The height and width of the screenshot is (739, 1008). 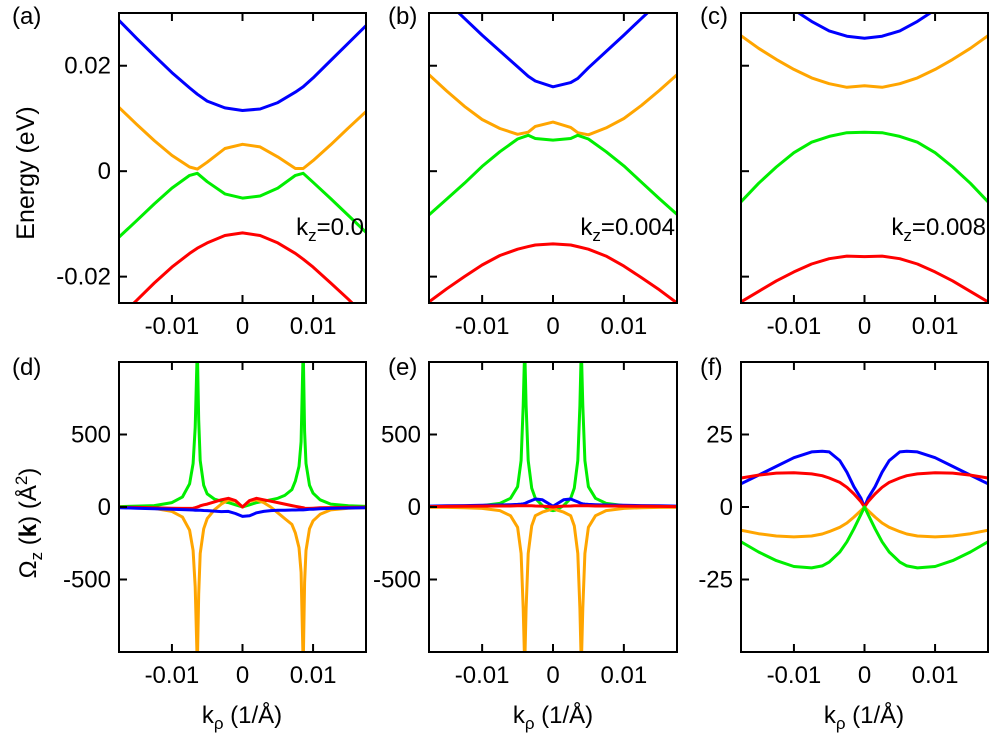 What do you see at coordinates (402, 16) in the screenshot?
I see `panel-letter: (b)` at bounding box center [402, 16].